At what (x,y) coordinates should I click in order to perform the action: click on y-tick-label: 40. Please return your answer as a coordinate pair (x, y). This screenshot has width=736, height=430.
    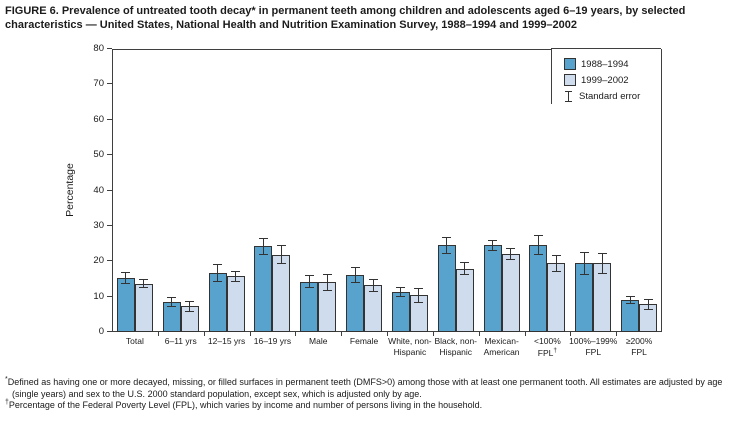
    Looking at the image, I should click on (98, 190).